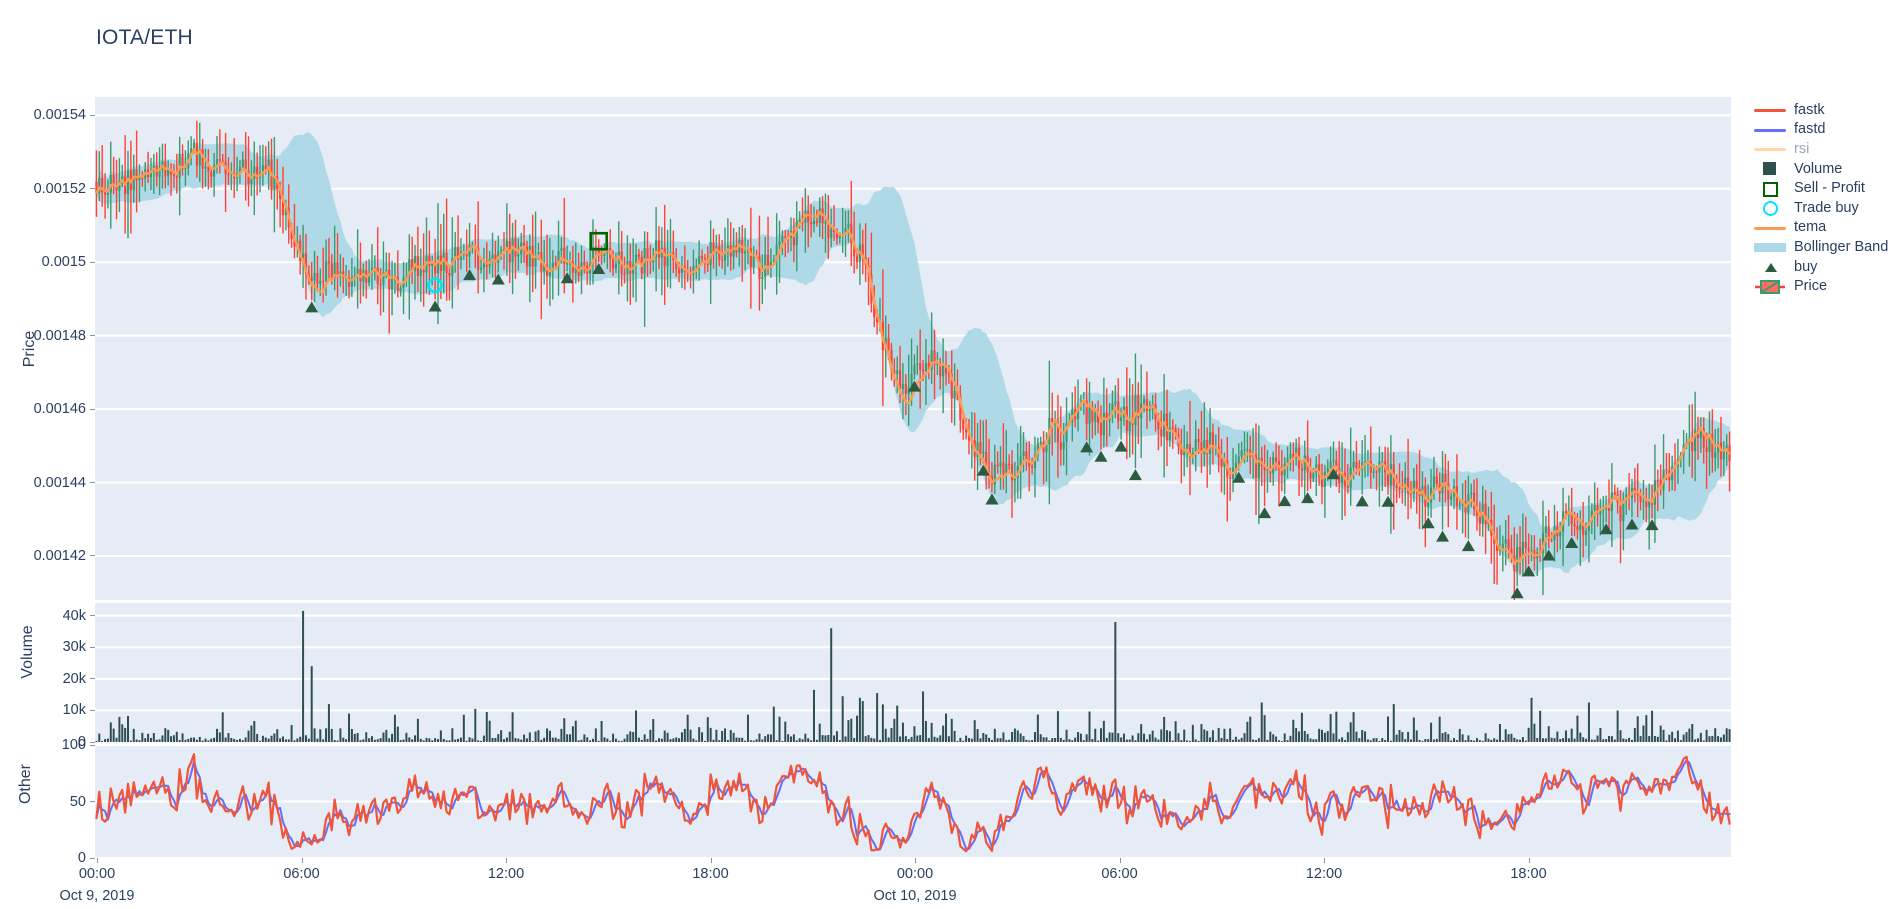  I want to click on y-tick-label: 0.00146, so click(59, 409).